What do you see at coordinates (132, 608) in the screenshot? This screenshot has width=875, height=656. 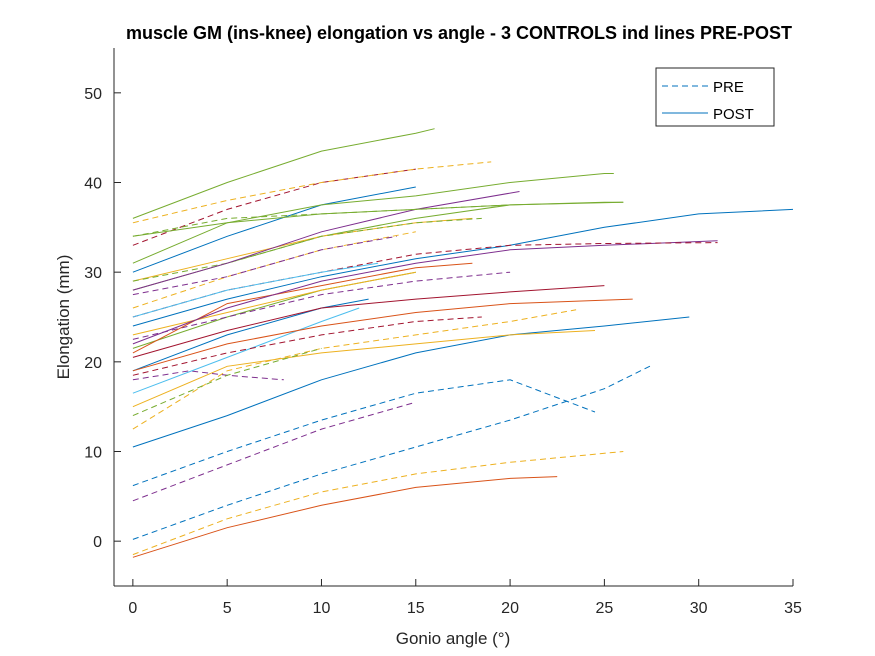 I see `x-tick-label: 0` at bounding box center [132, 608].